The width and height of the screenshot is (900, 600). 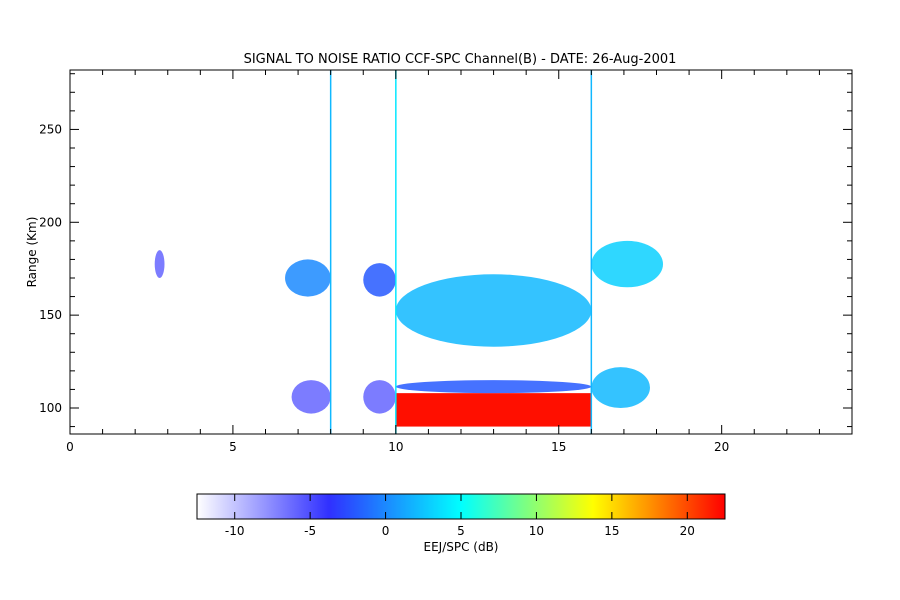 I want to click on colorbar: -10 -5 0 5 10 15 20 EEJ/SPC (dB), so click(x=461, y=523).